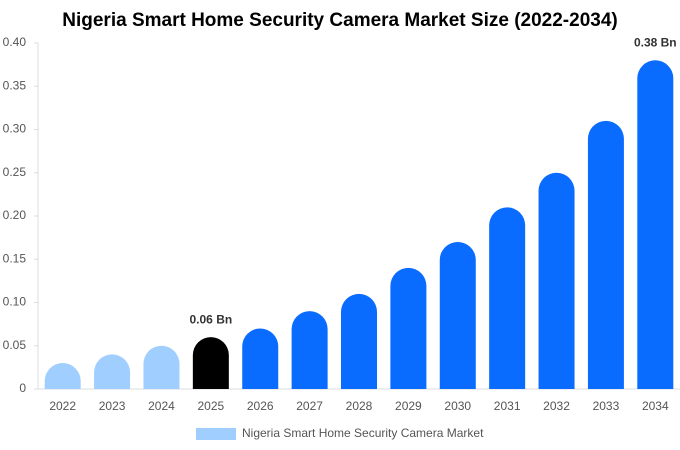 The height and width of the screenshot is (450, 680). I want to click on value-label: 0.06 Bn, so click(211, 319).